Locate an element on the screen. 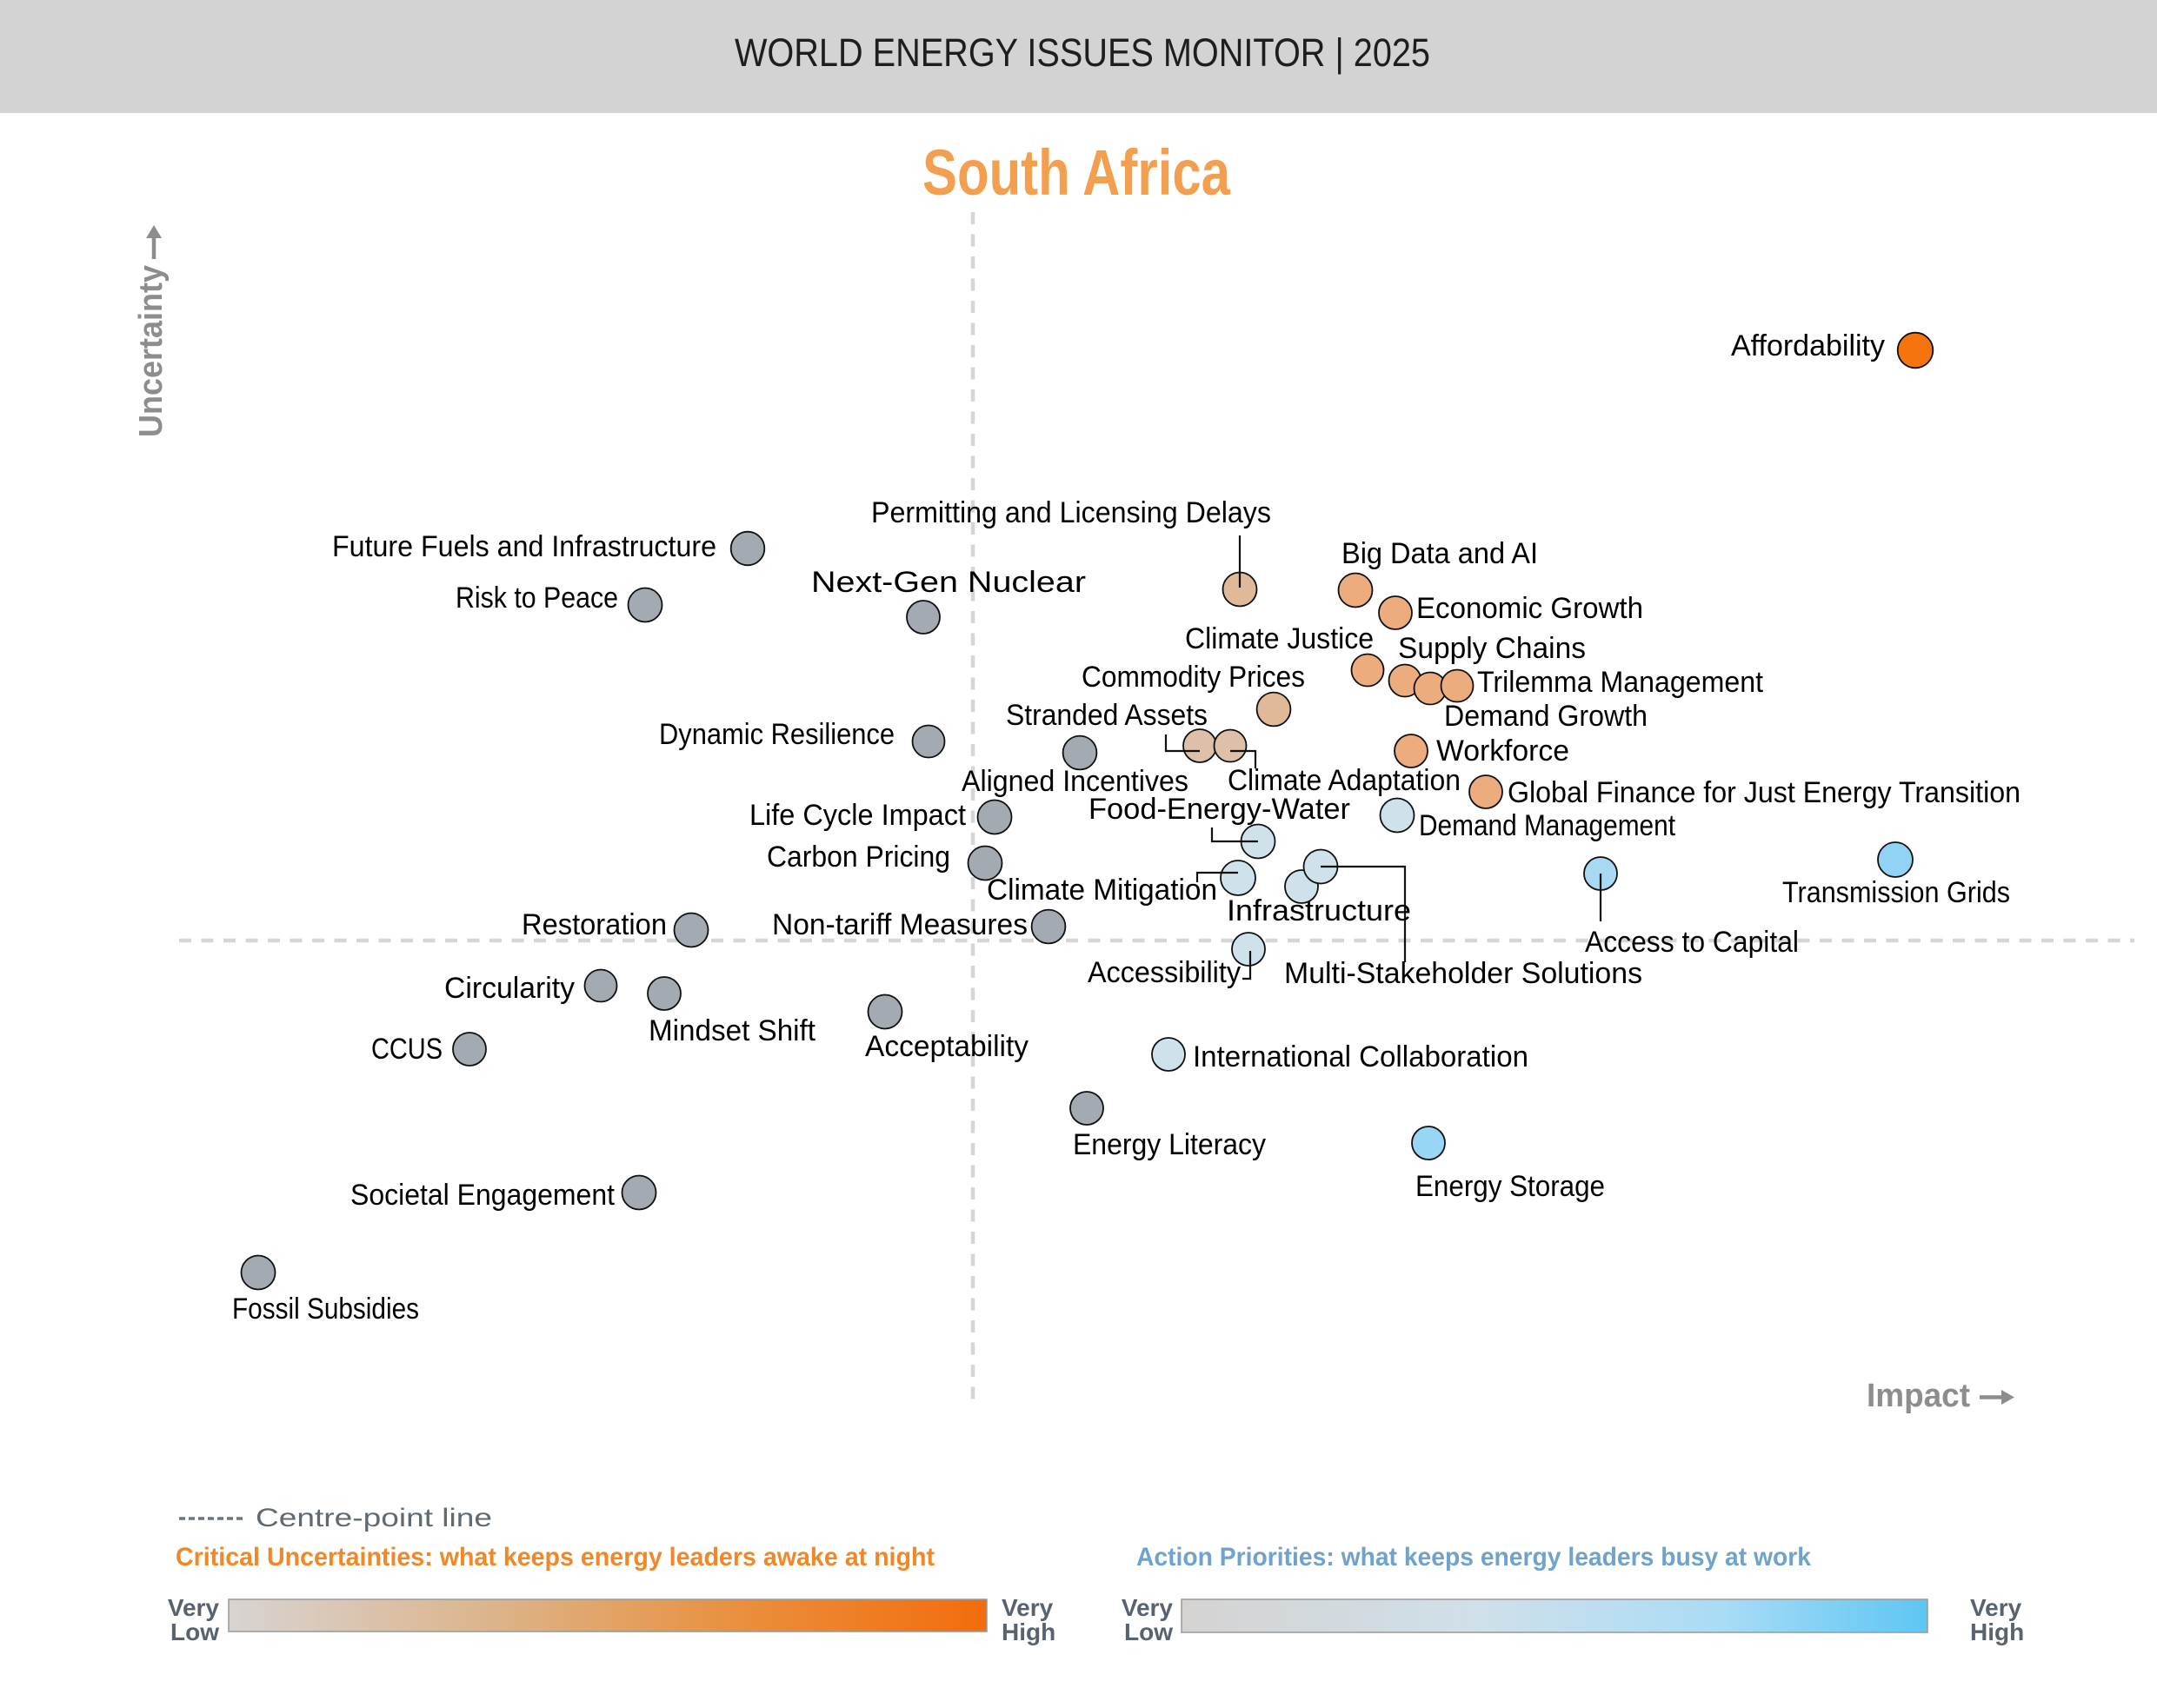  svg-text: Restoration is located at coordinates (594, 924).